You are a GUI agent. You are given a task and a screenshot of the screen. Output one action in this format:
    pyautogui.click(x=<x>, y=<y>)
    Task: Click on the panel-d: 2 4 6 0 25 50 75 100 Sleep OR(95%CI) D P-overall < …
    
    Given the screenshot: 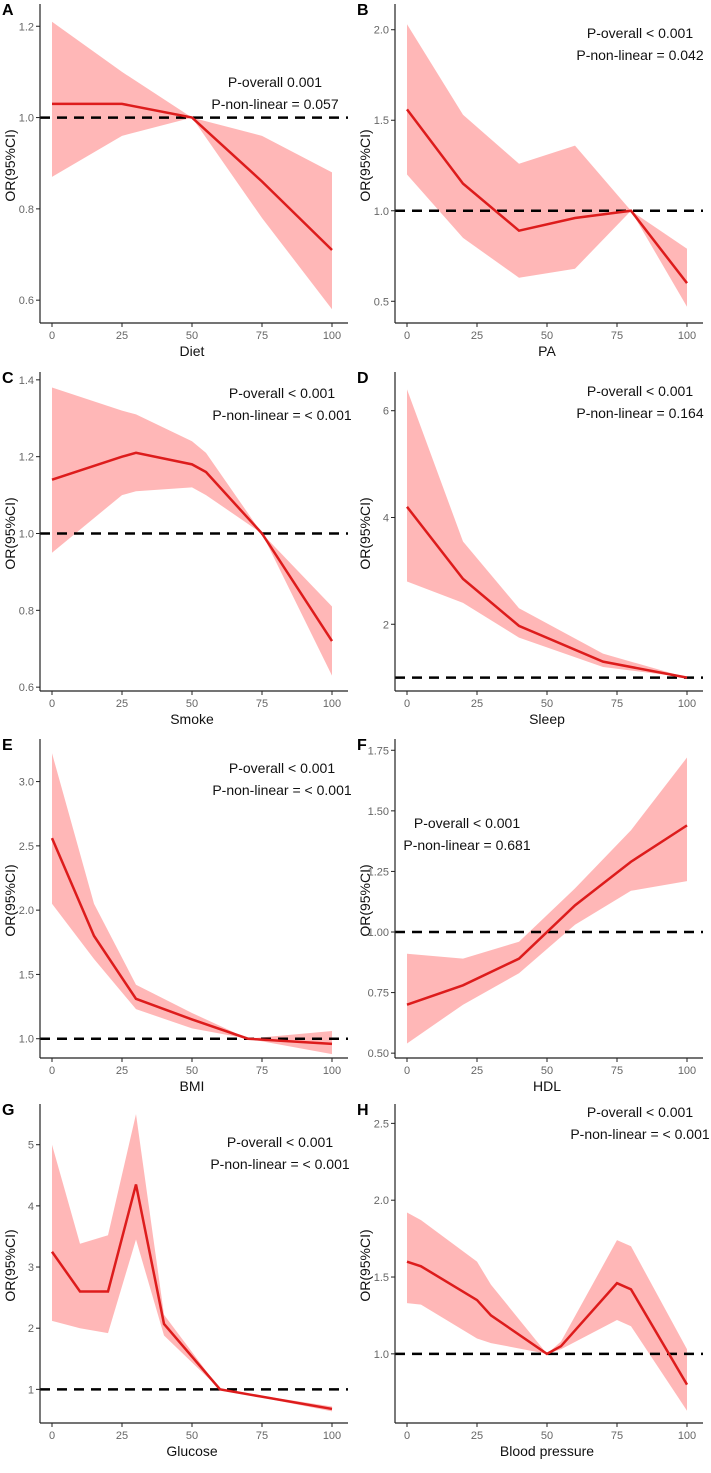 What is the action you would take?
    pyautogui.click(x=532, y=552)
    